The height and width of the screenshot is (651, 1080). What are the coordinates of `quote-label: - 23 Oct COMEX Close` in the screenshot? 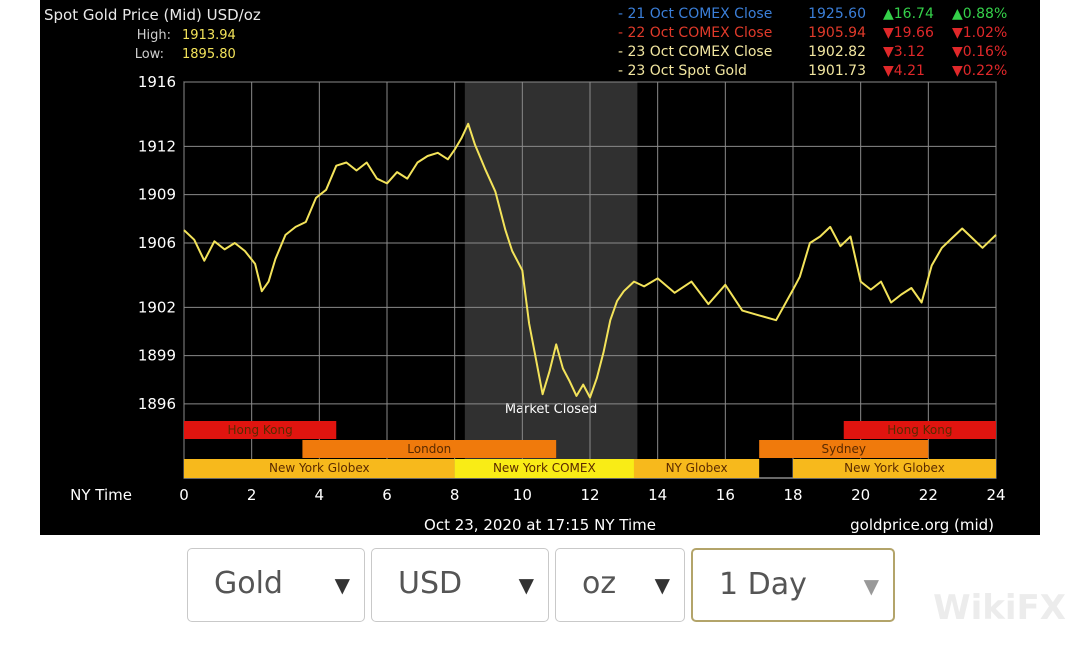 It's located at (695, 52).